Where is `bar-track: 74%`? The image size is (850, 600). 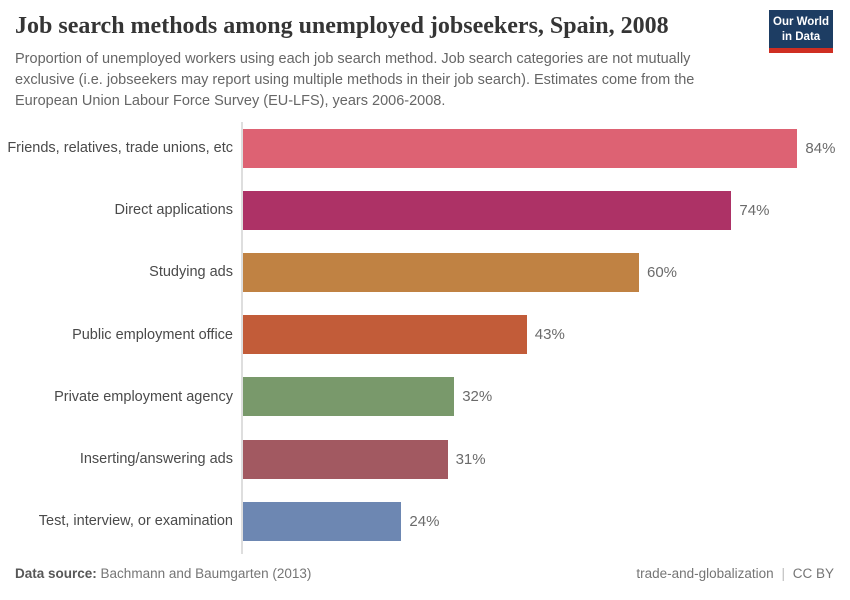
bar-track: 74% is located at coordinates (546, 210).